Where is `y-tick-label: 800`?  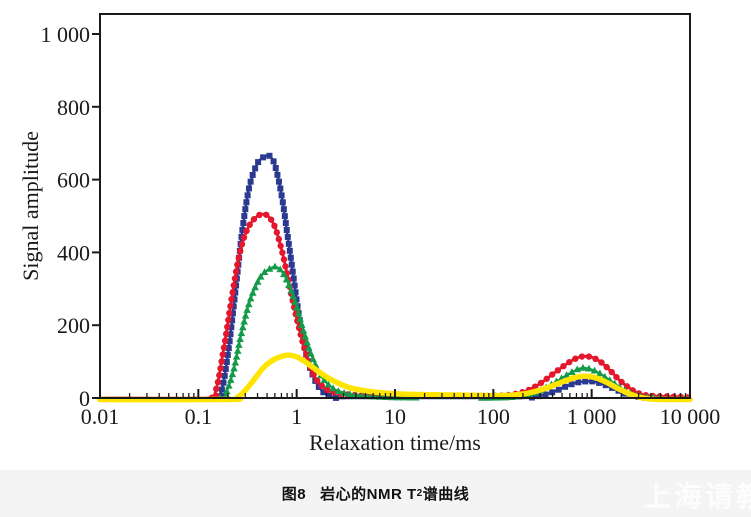
y-tick-label: 800 is located at coordinates (73, 107).